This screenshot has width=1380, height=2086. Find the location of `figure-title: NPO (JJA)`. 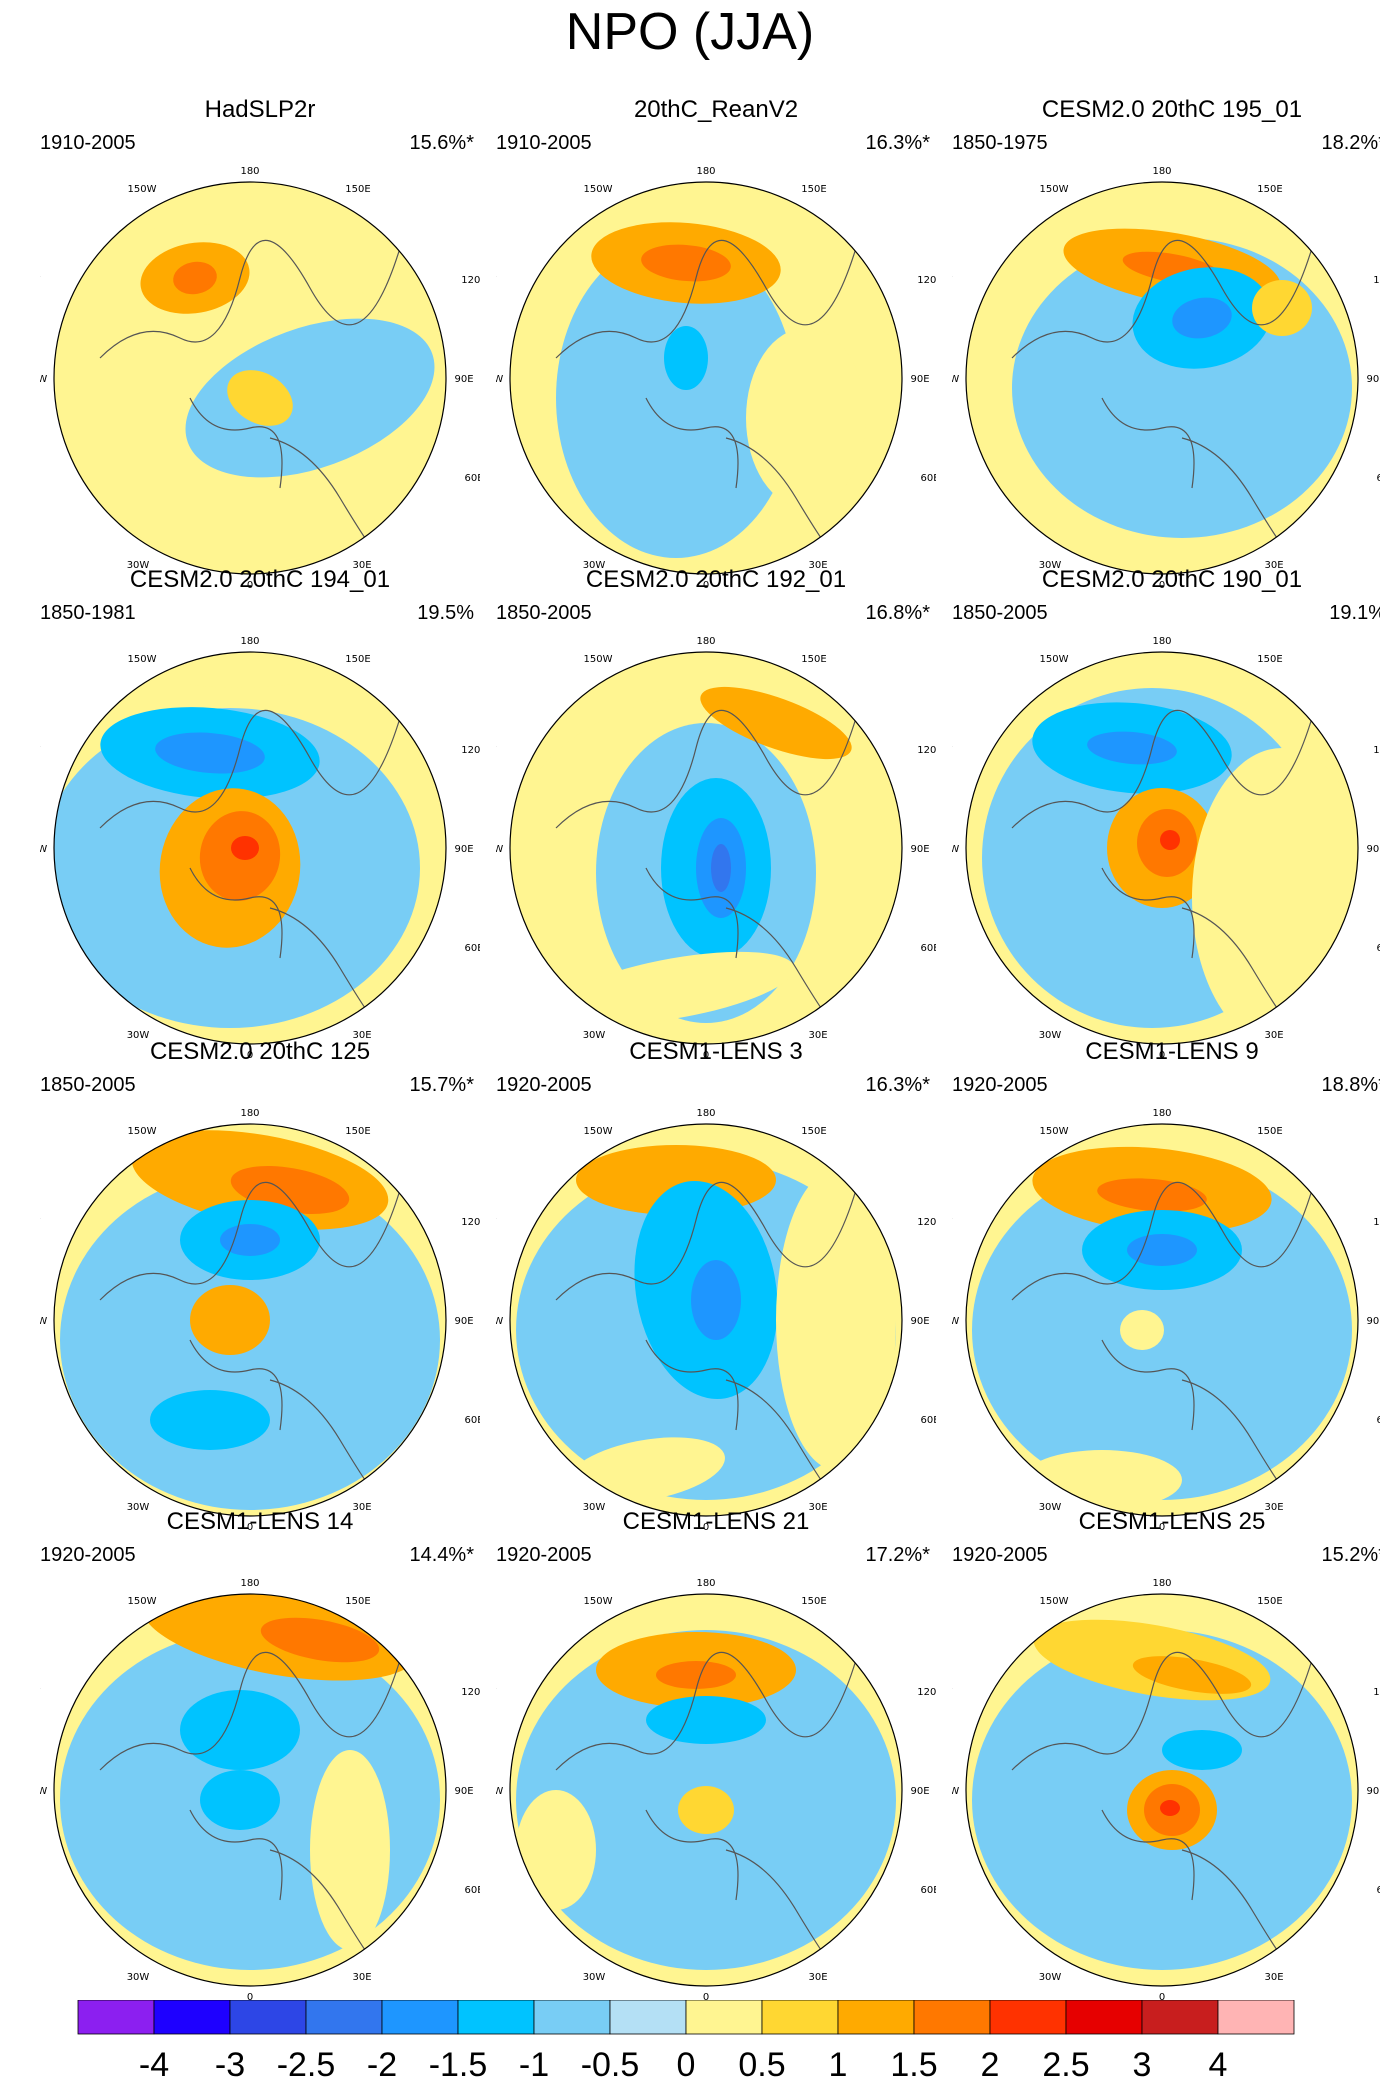

figure-title: NPO (JJA) is located at coordinates (690, 32).